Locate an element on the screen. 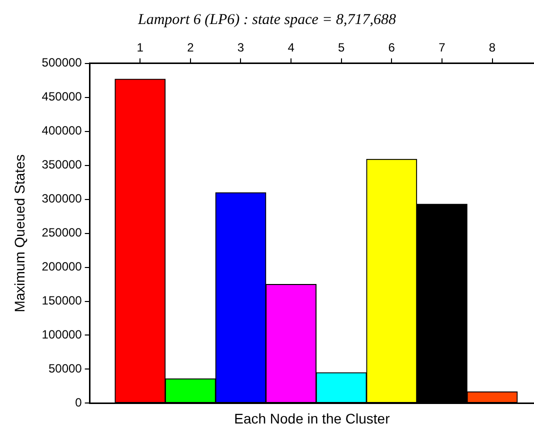  x-tick-label: 4 is located at coordinates (291, 47).